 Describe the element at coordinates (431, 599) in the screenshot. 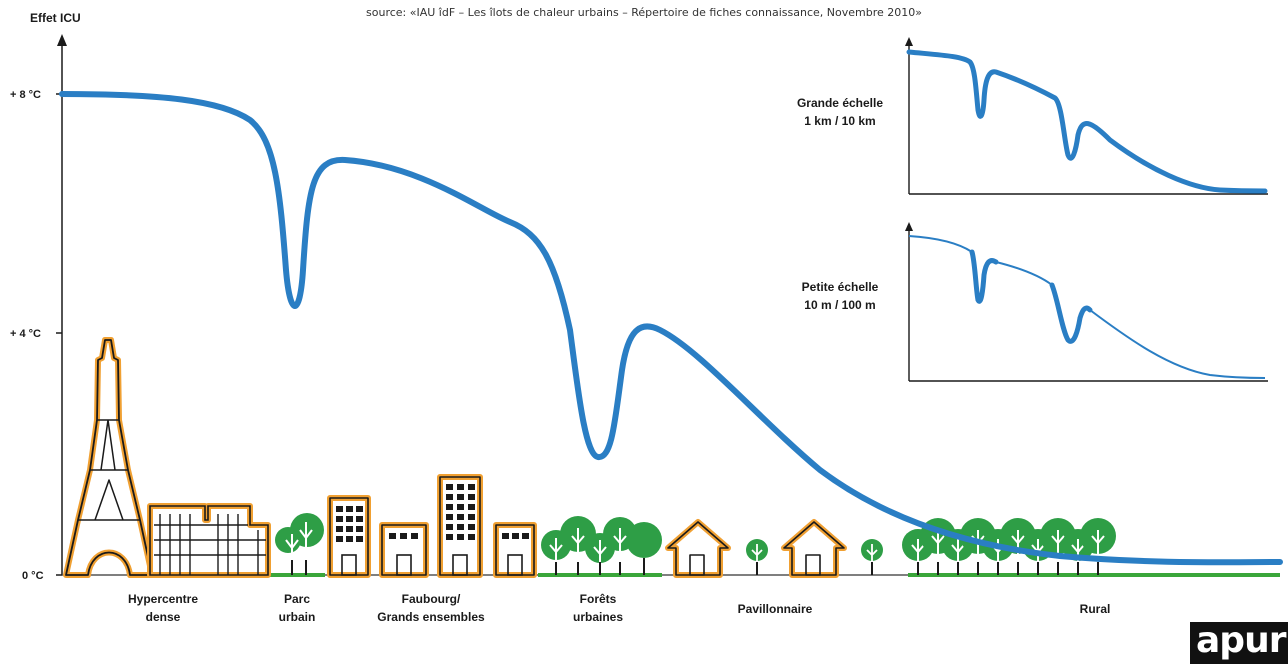

I see `zone-label-faubourg-1: Faubourg/` at that location.